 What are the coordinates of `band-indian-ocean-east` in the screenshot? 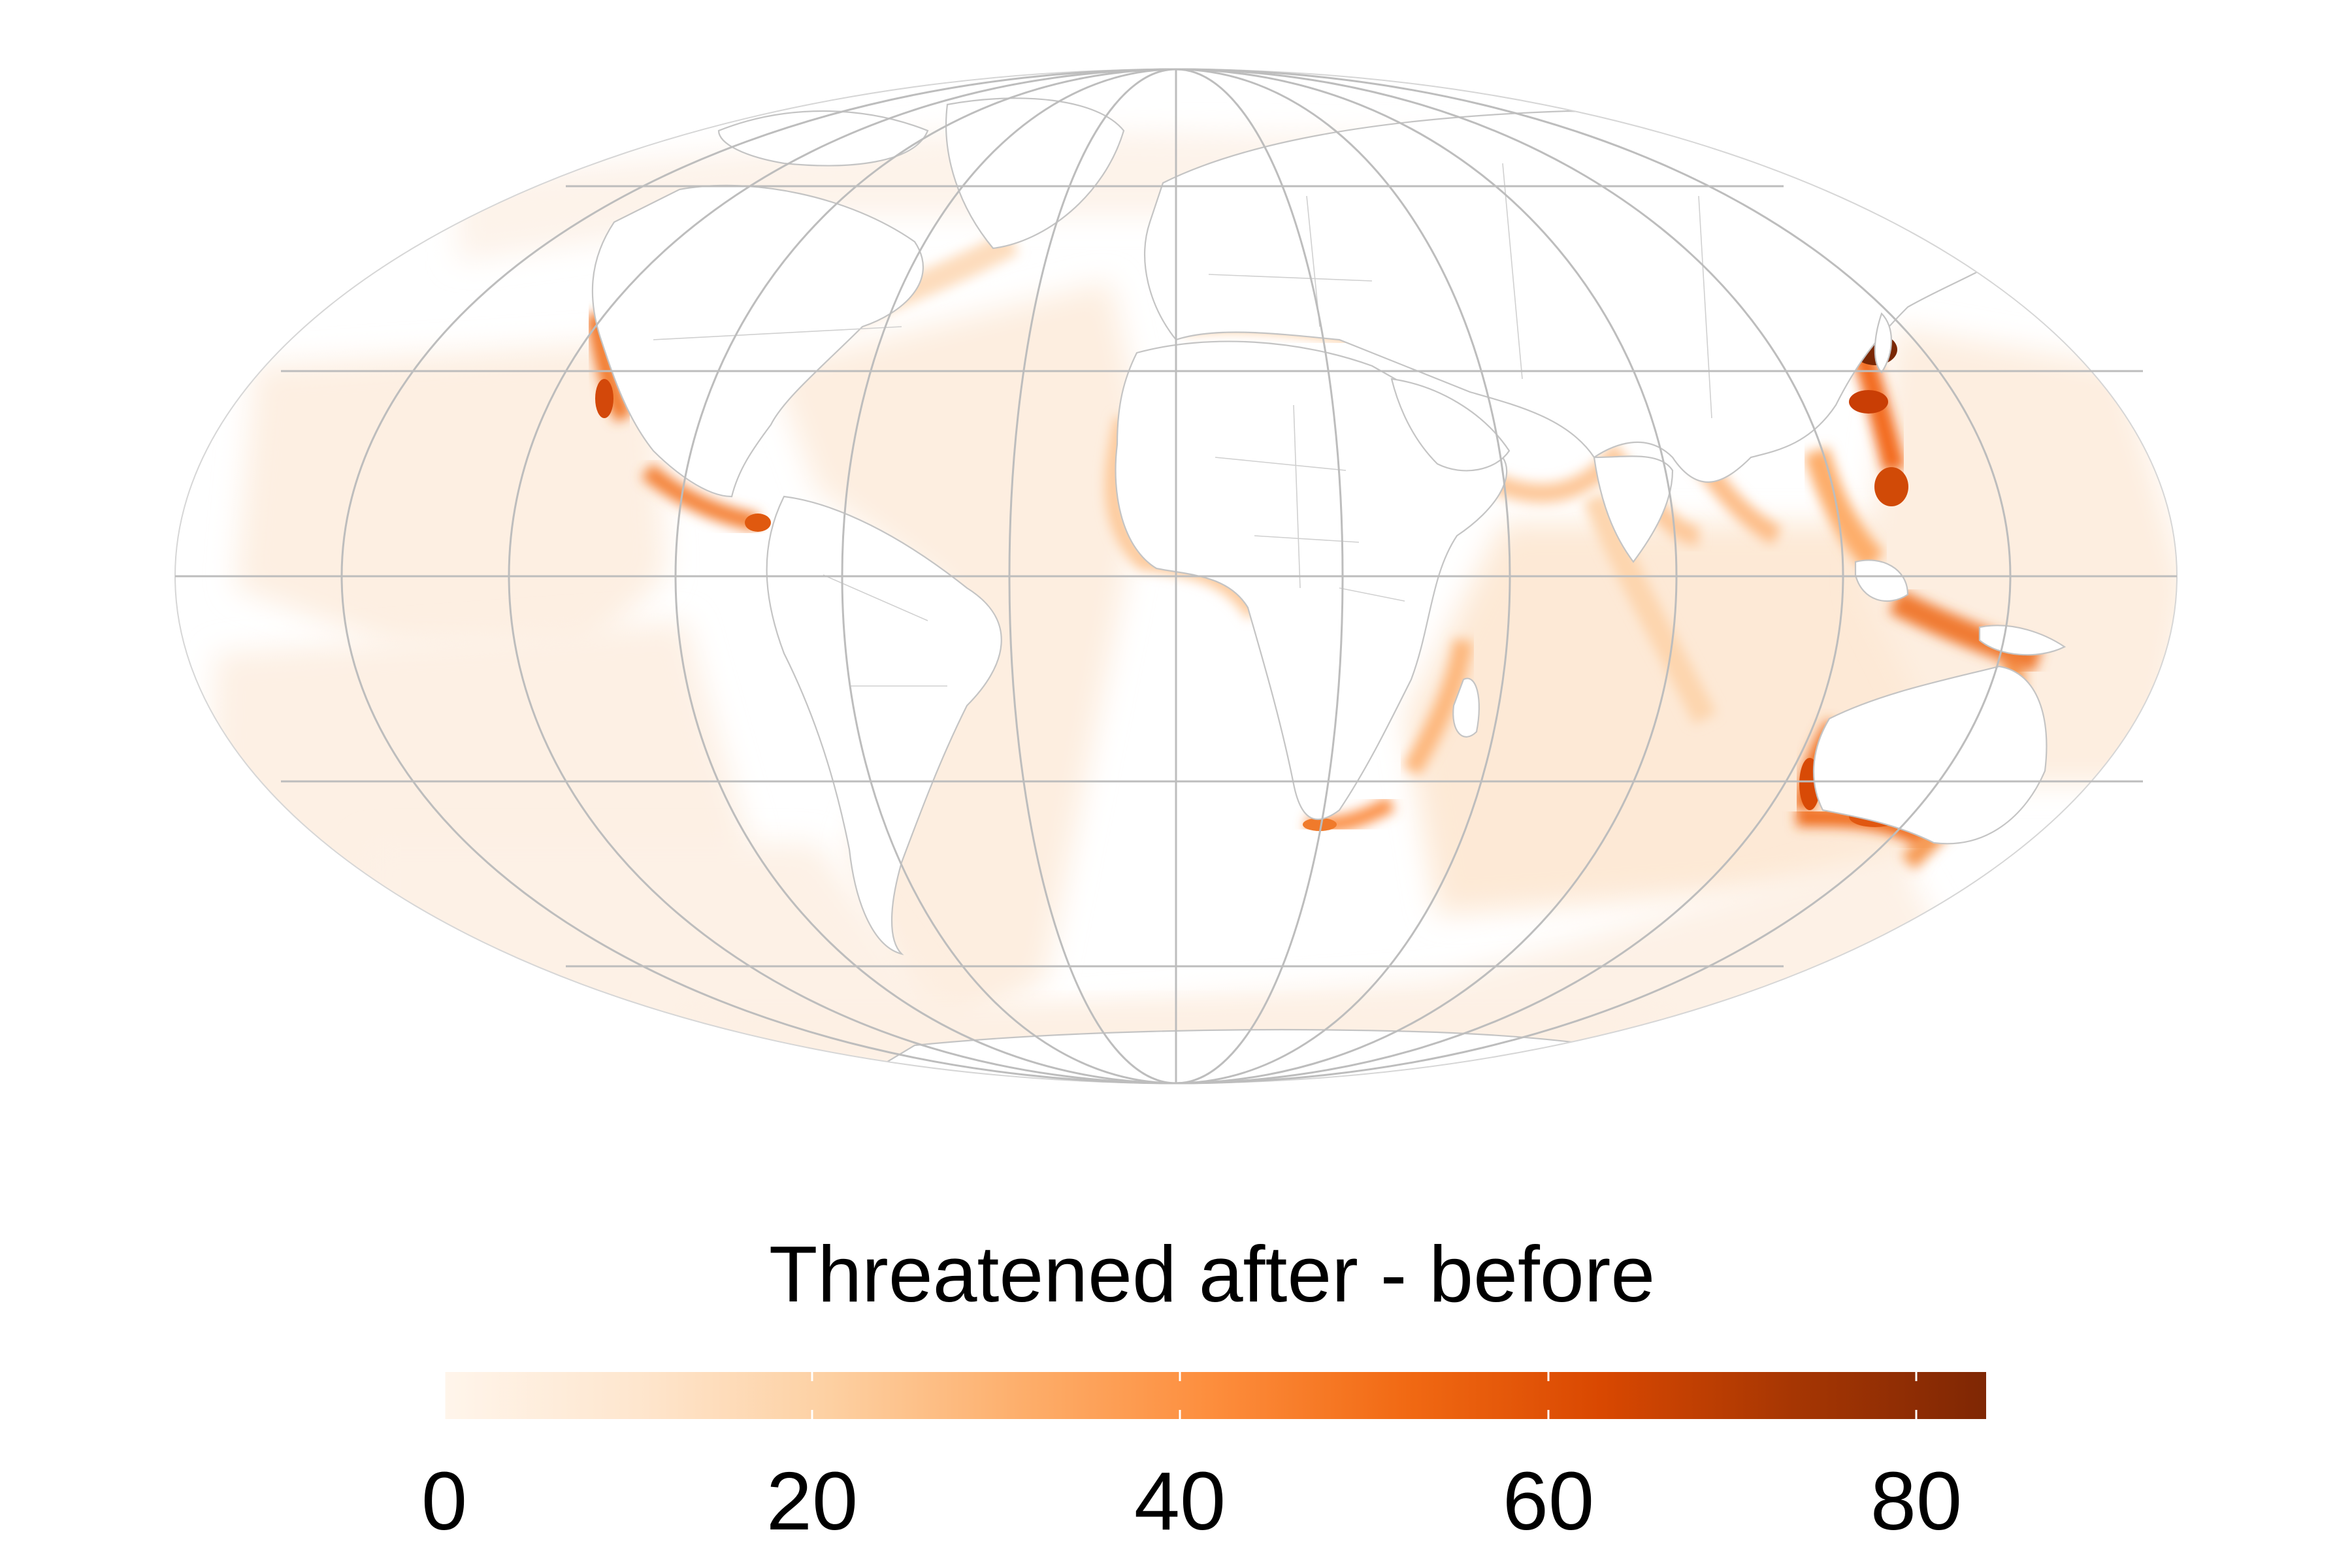 It's located at (1649, 608).